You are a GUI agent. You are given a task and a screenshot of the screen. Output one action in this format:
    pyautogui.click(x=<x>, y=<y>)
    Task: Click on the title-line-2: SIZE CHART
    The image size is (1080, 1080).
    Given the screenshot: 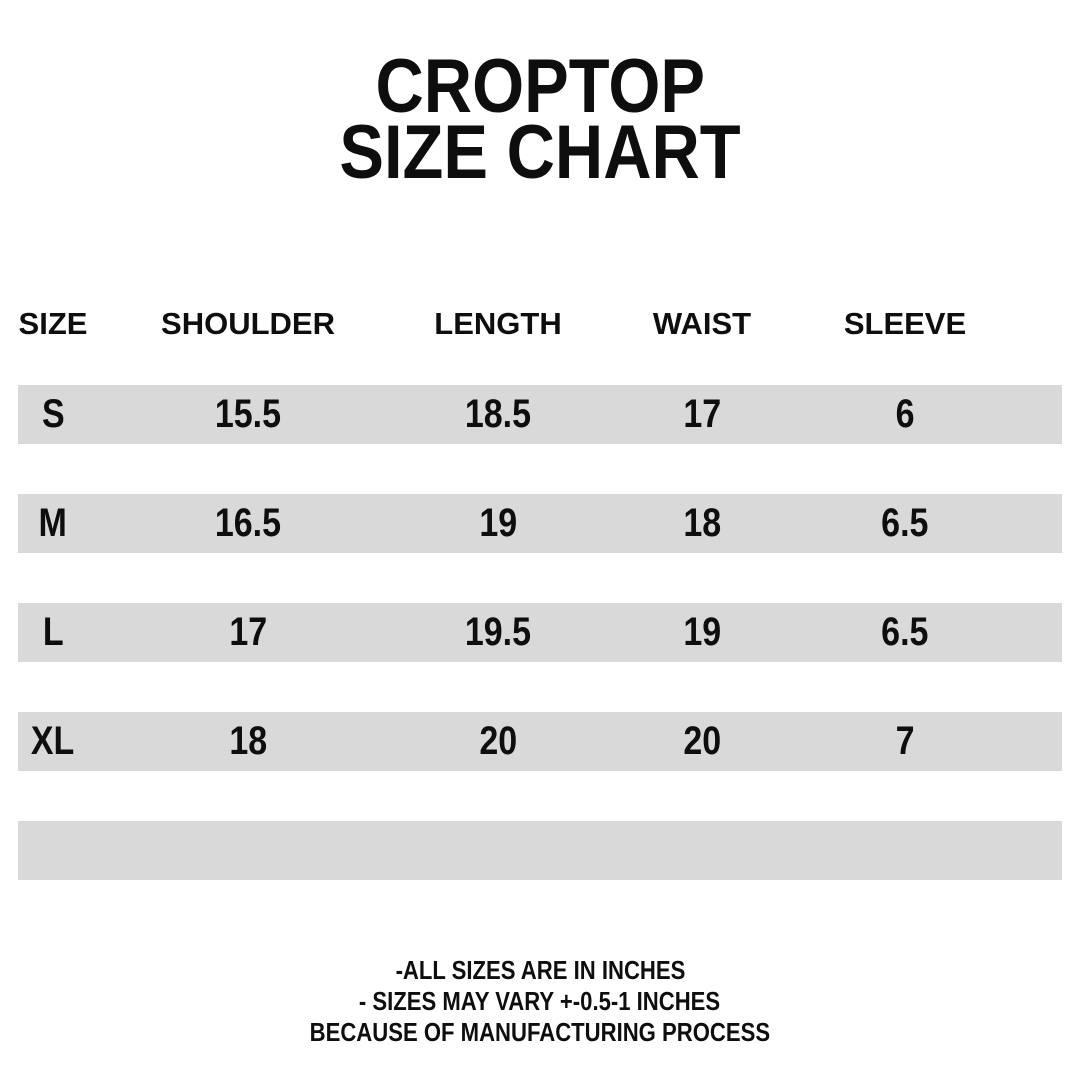 What is the action you would take?
    pyautogui.click(x=540, y=152)
    